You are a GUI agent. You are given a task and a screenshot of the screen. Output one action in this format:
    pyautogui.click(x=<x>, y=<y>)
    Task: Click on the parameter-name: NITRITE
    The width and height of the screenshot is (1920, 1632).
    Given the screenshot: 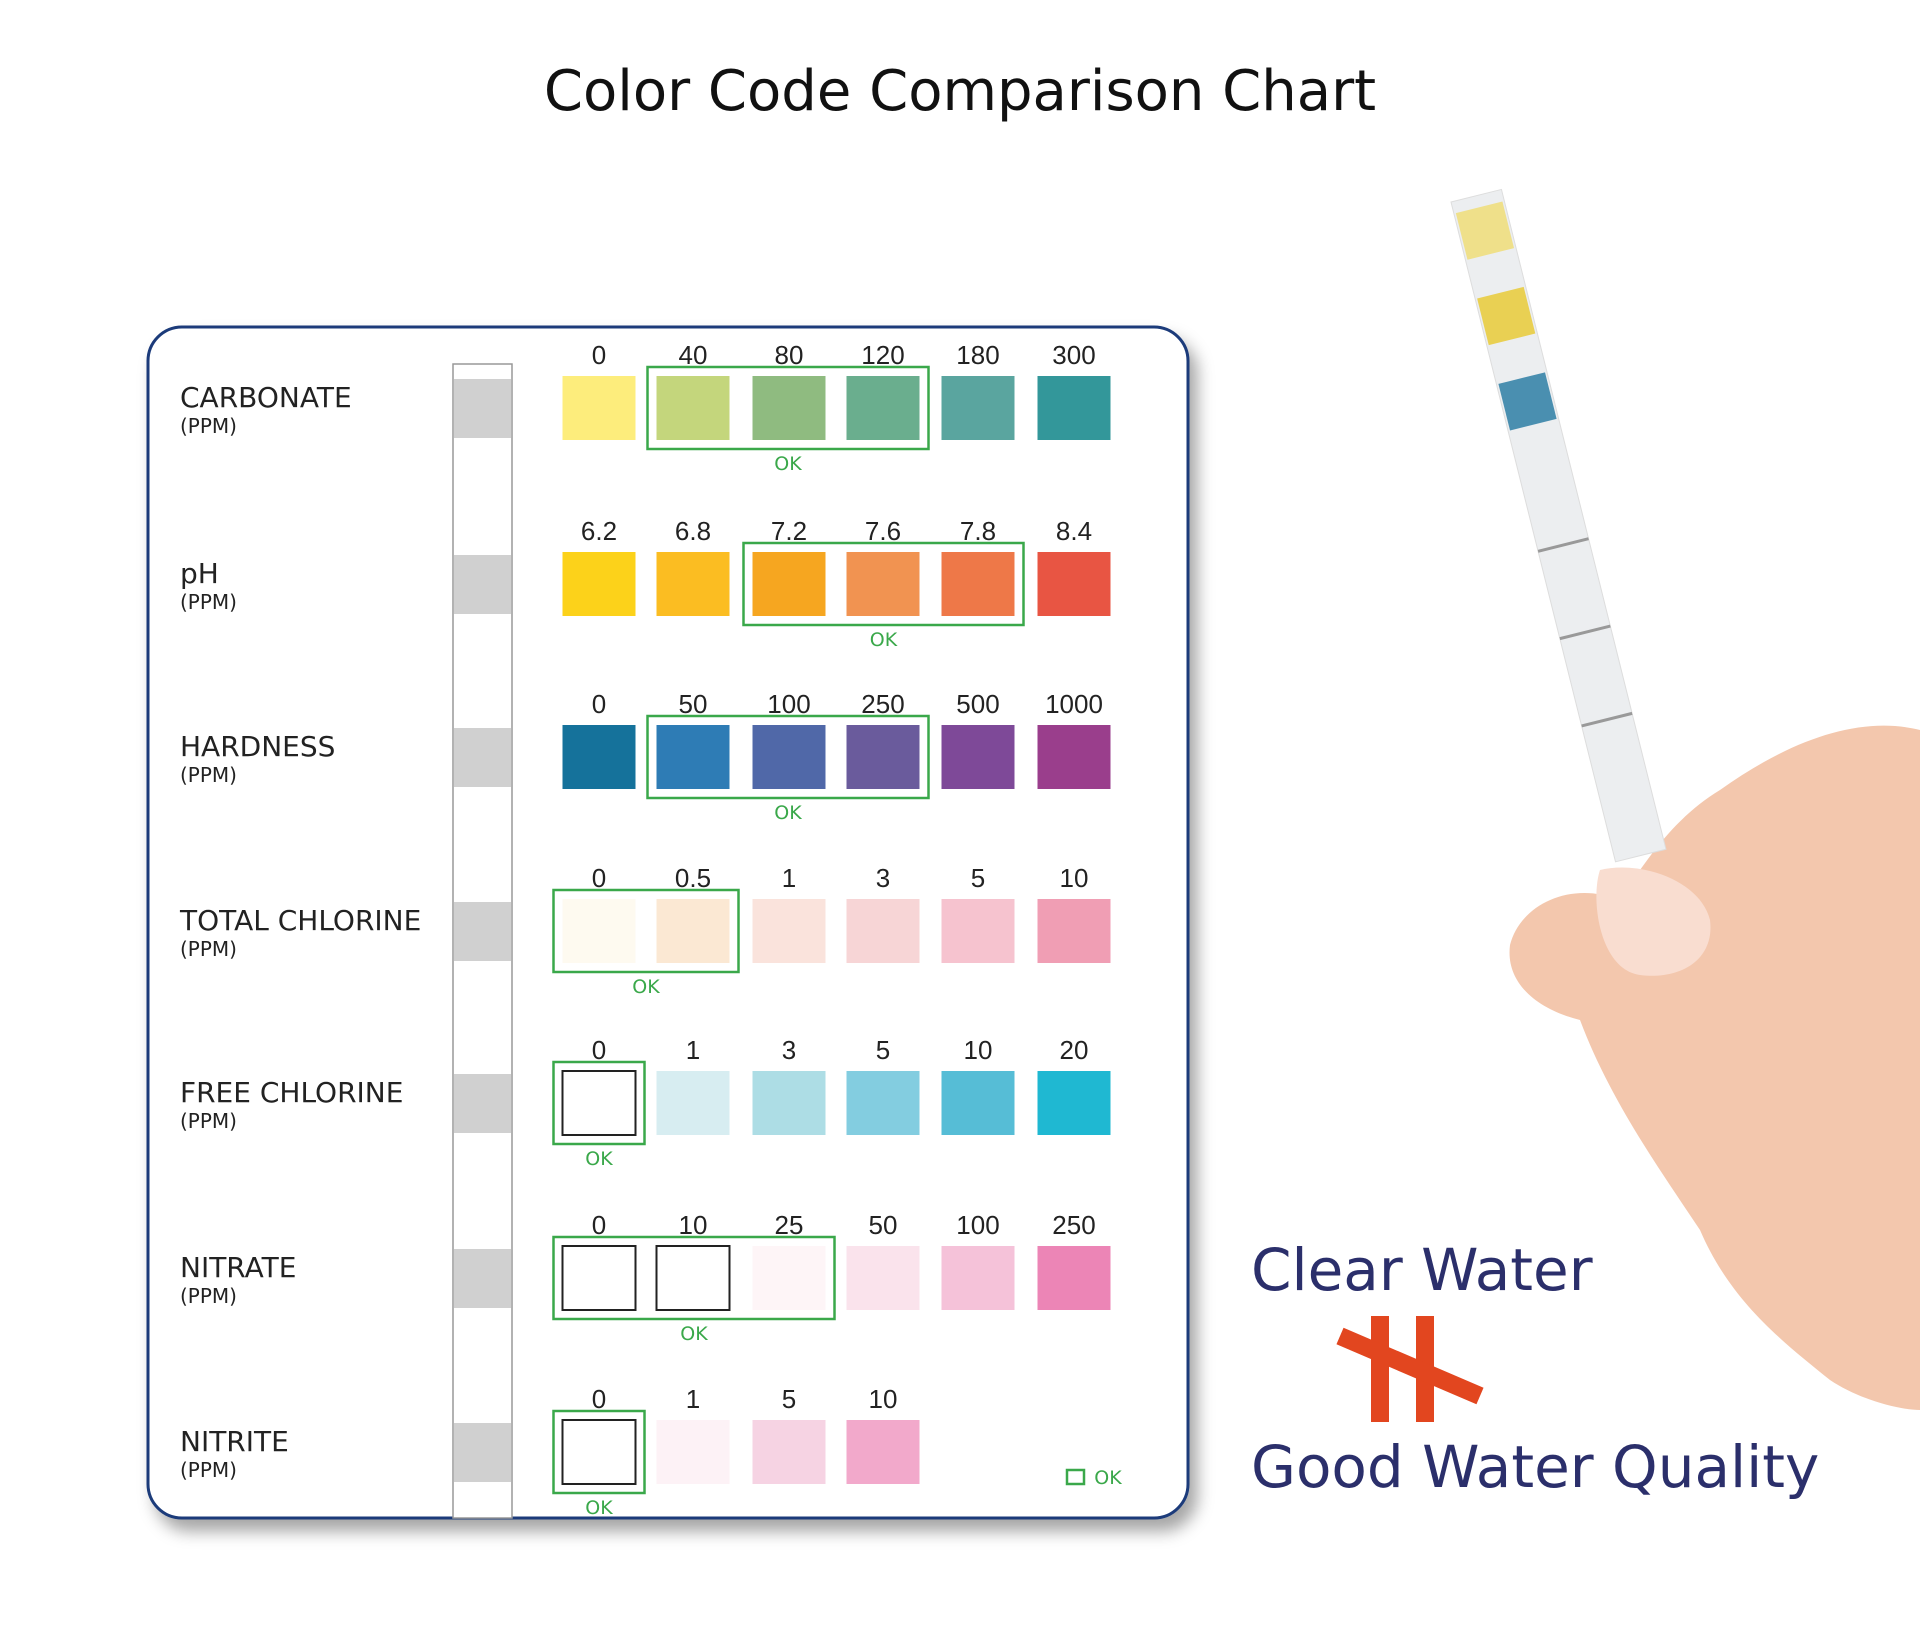 What is the action you would take?
    pyautogui.click(x=234, y=1441)
    